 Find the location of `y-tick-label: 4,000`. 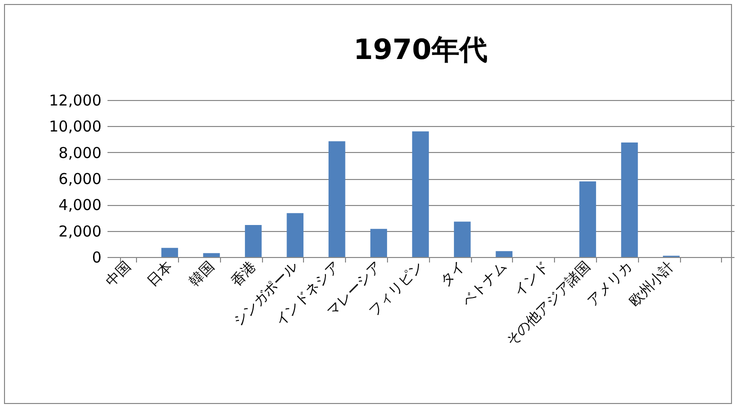

y-tick-label: 4,000 is located at coordinates (80, 205).